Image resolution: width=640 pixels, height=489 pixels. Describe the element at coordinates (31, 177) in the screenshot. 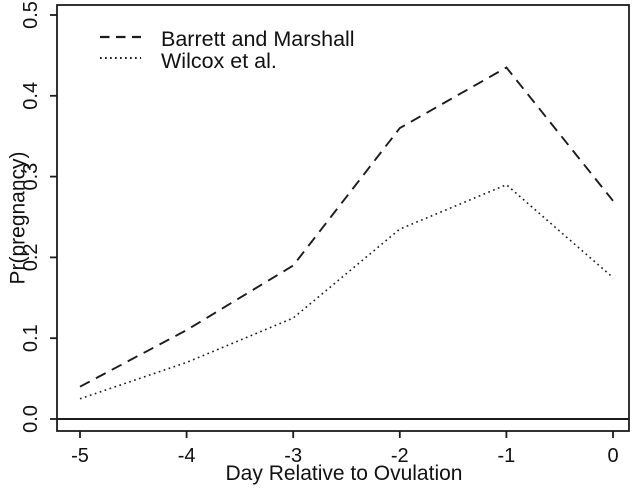

I see `y-tick-label: 0.3` at that location.